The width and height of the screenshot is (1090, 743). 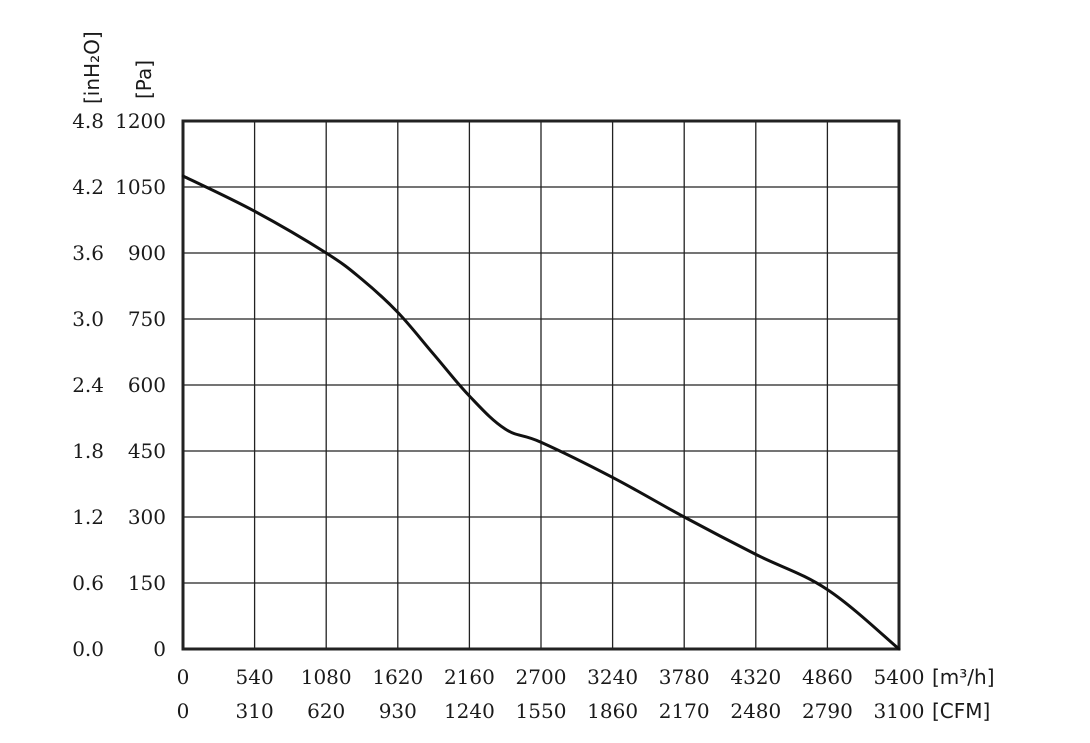 I want to click on x-primary-tick-label: 2160, so click(x=469, y=677).